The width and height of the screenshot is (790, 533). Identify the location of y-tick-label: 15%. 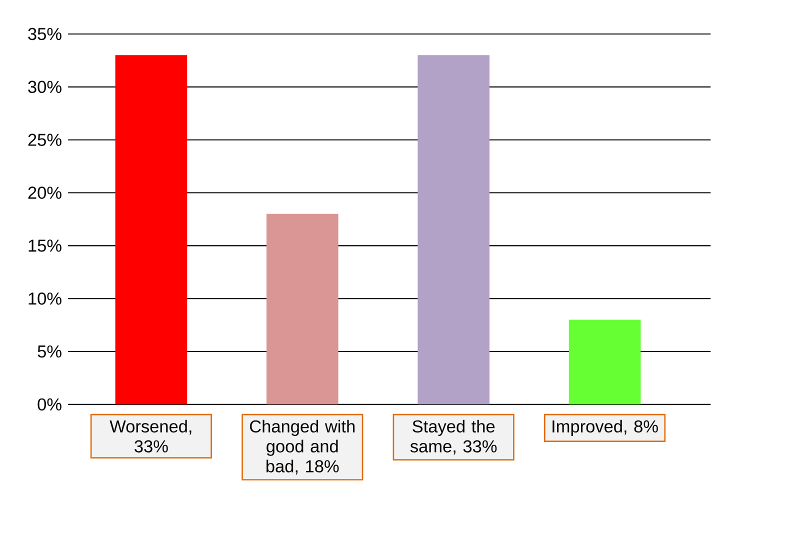
(45, 246).